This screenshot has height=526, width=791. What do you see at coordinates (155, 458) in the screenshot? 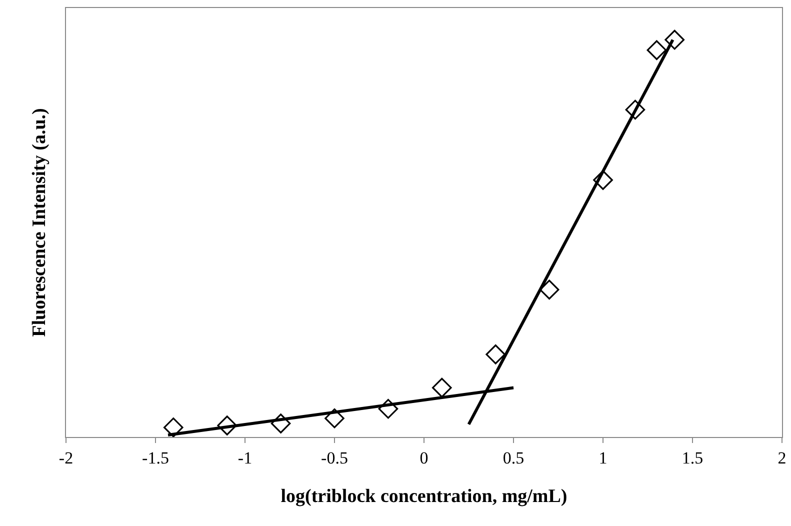
I see `x-tick-label: -1.5` at bounding box center [155, 458].